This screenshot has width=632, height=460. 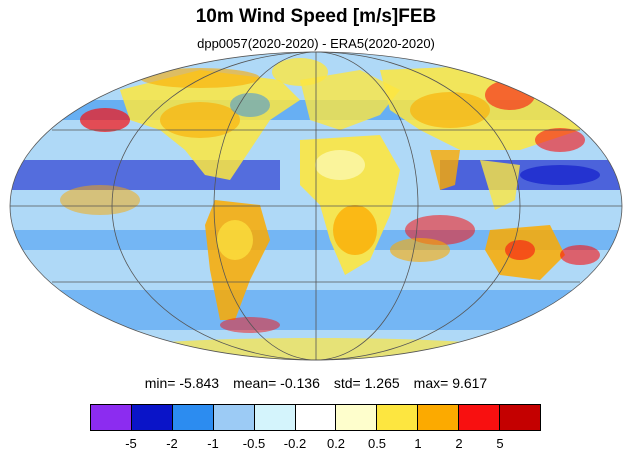 What do you see at coordinates (316, 43) in the screenshot?
I see `plot-subtitle: dpp0057(2020-2020) - ERA5(2020-2020)` at bounding box center [316, 43].